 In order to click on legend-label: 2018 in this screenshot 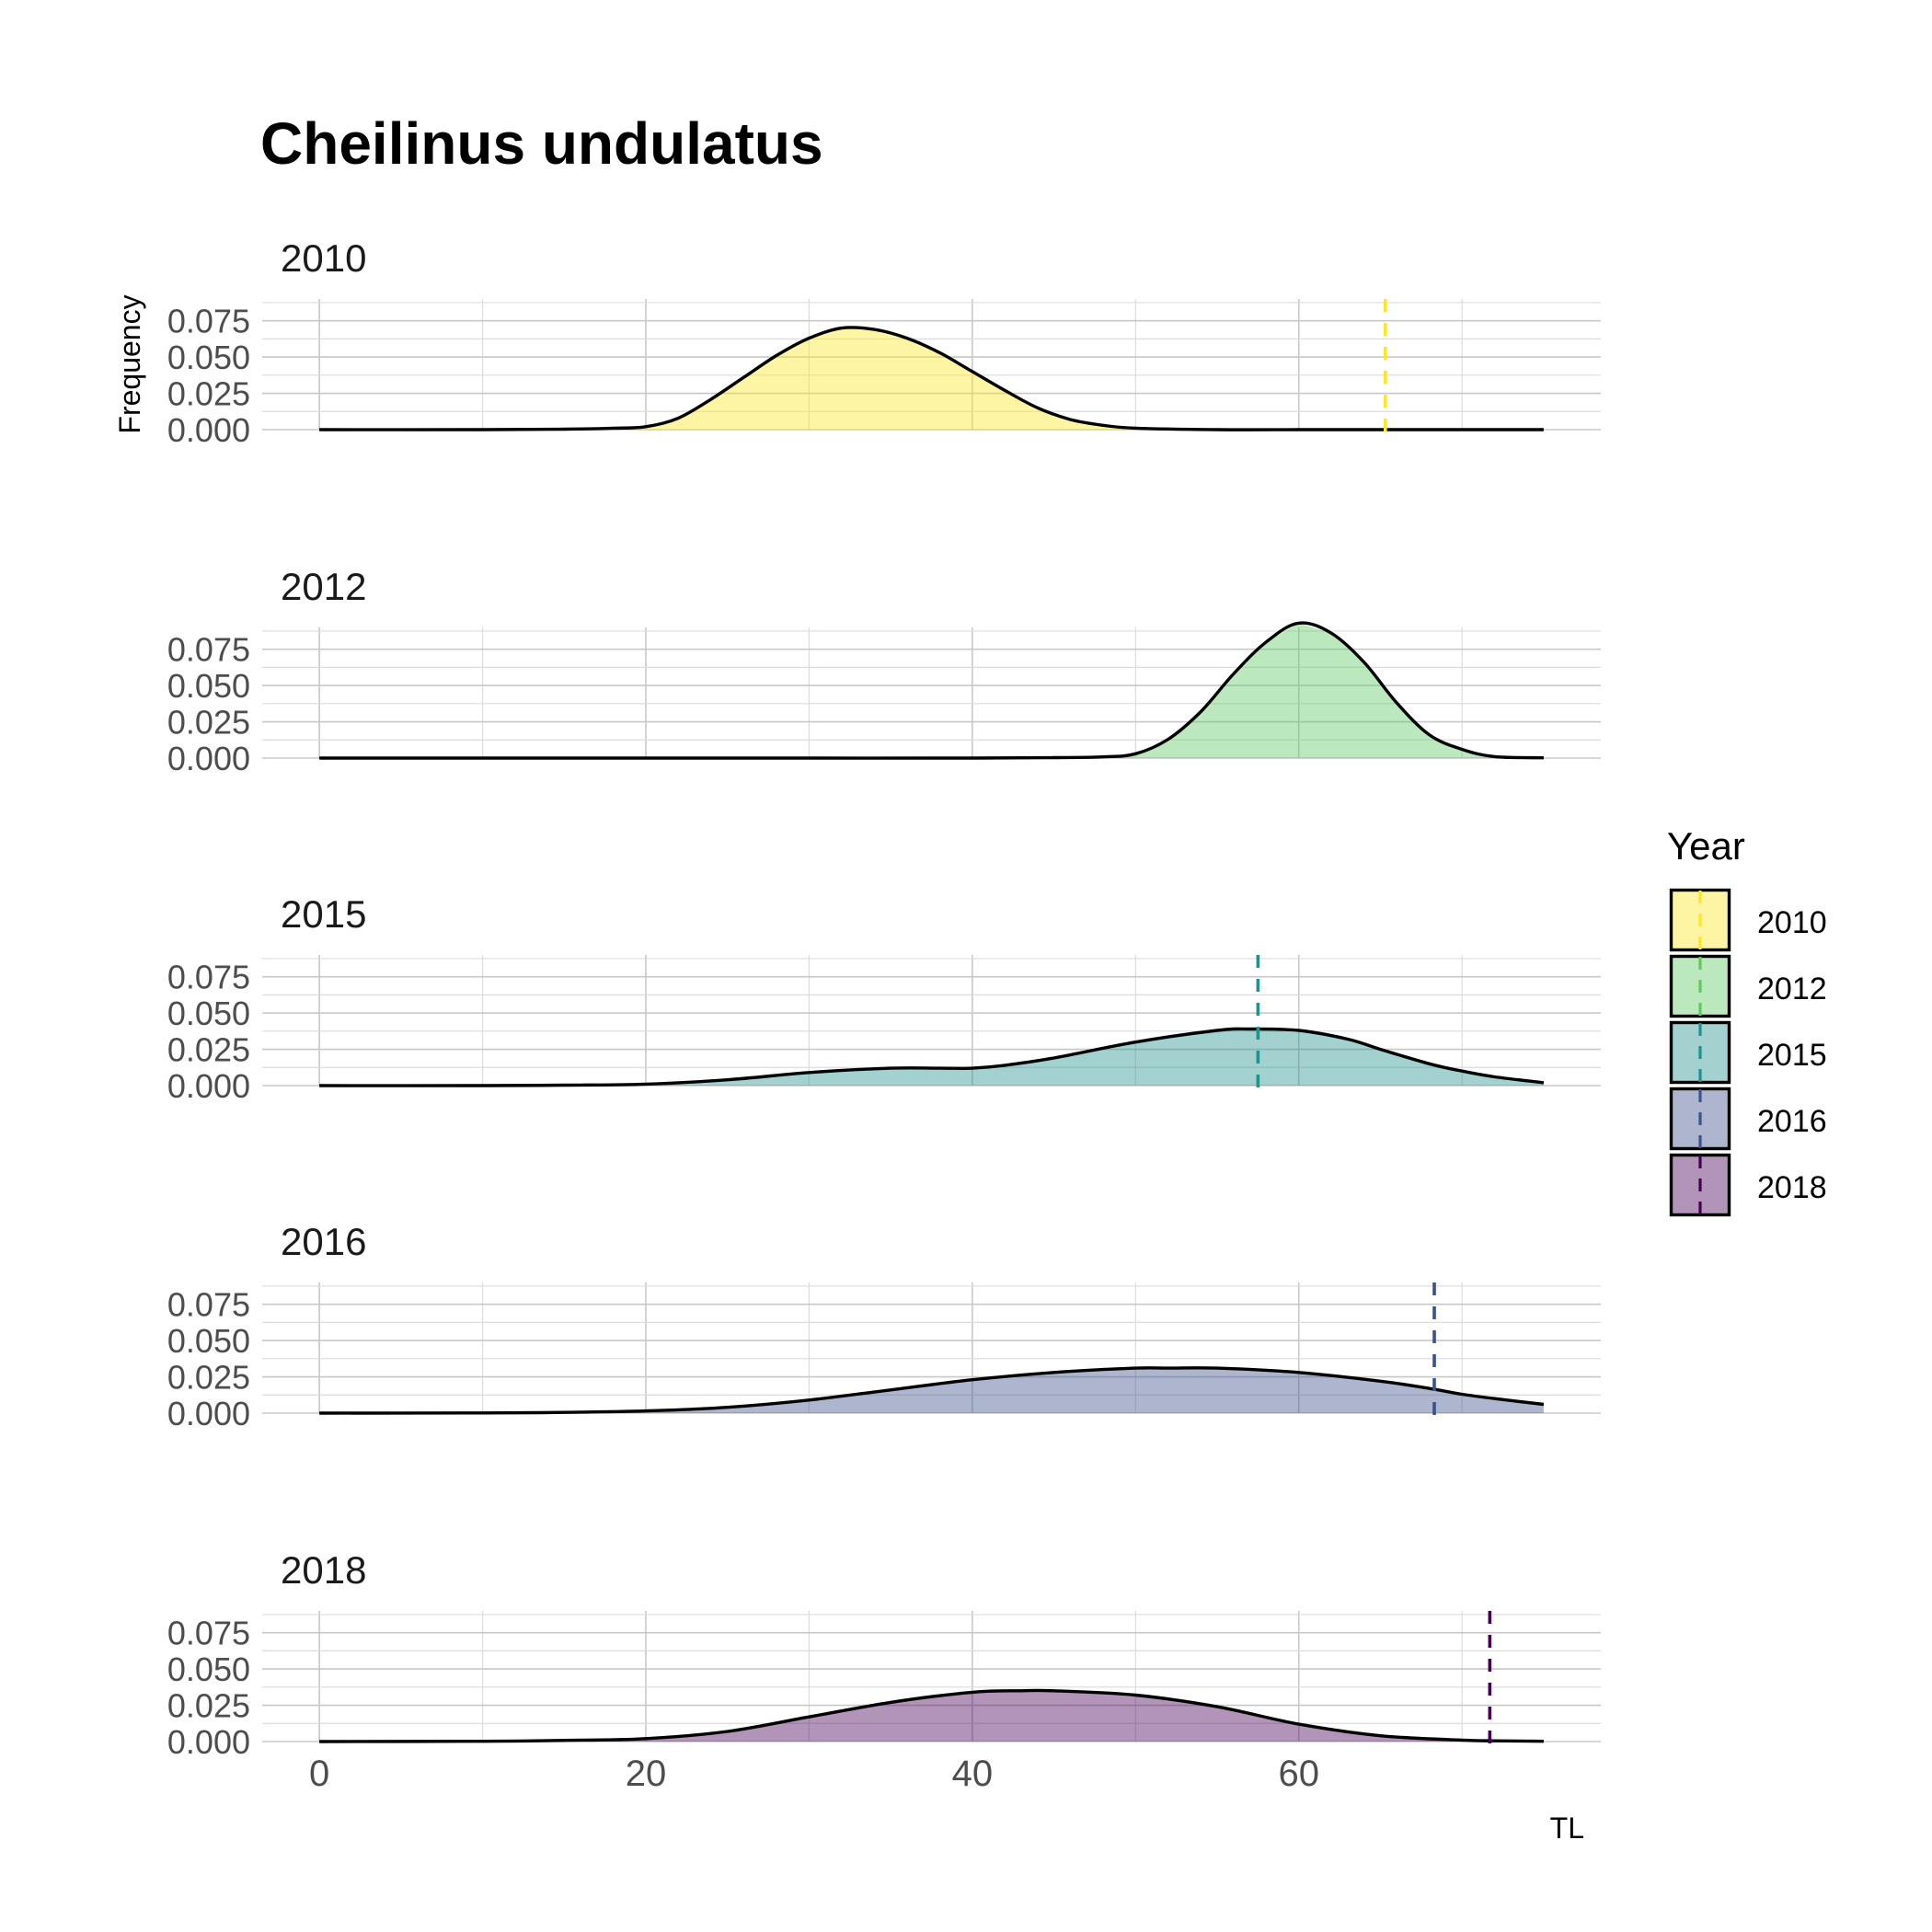, I will do `click(1792, 1187)`.